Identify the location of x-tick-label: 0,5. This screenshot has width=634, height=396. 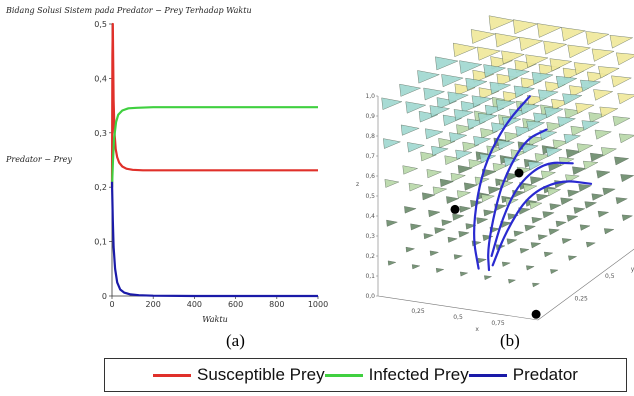
(458, 317).